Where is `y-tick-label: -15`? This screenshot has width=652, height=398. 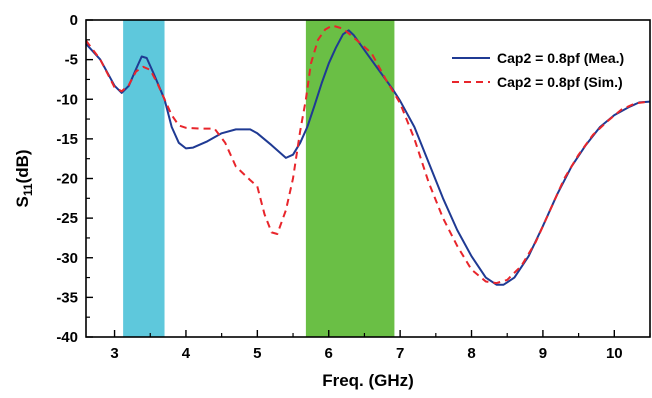
y-tick-label: -15 is located at coordinates (67, 139).